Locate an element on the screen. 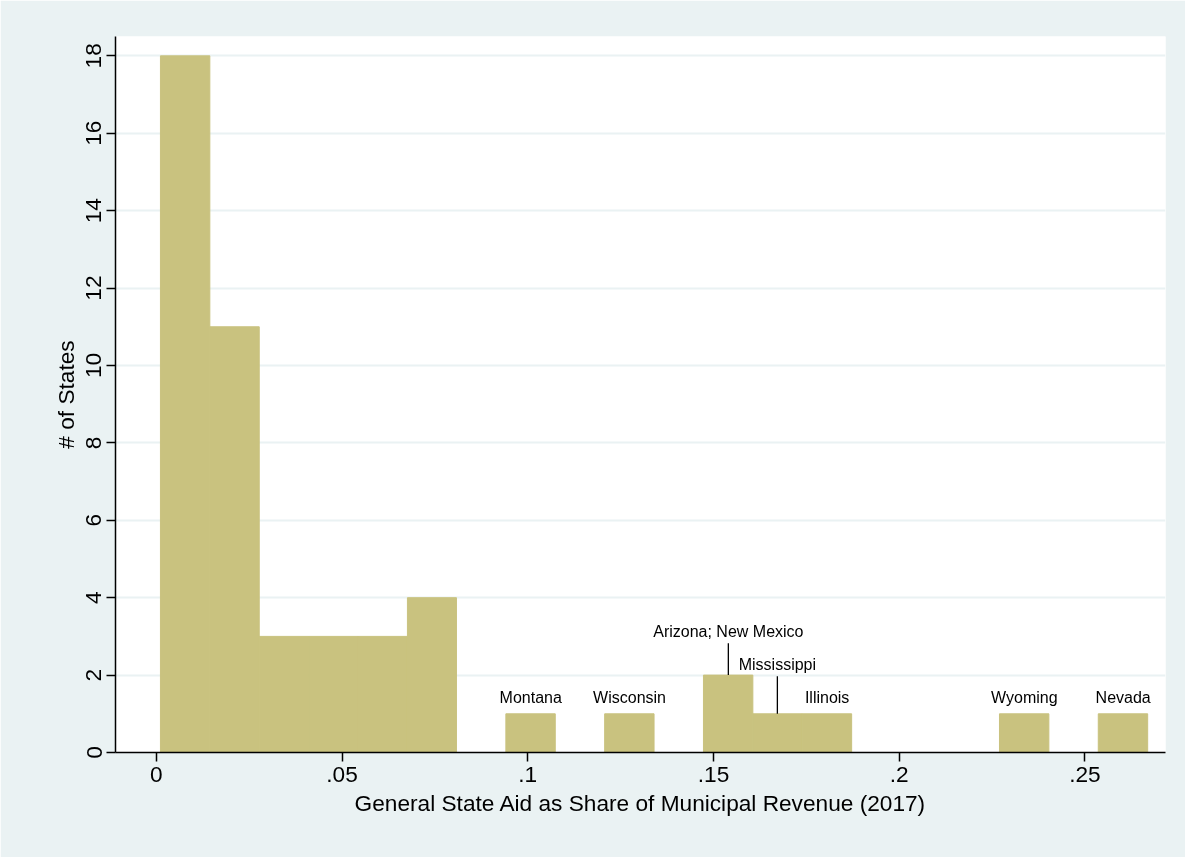  annotation: Wyoming is located at coordinates (1024, 698).